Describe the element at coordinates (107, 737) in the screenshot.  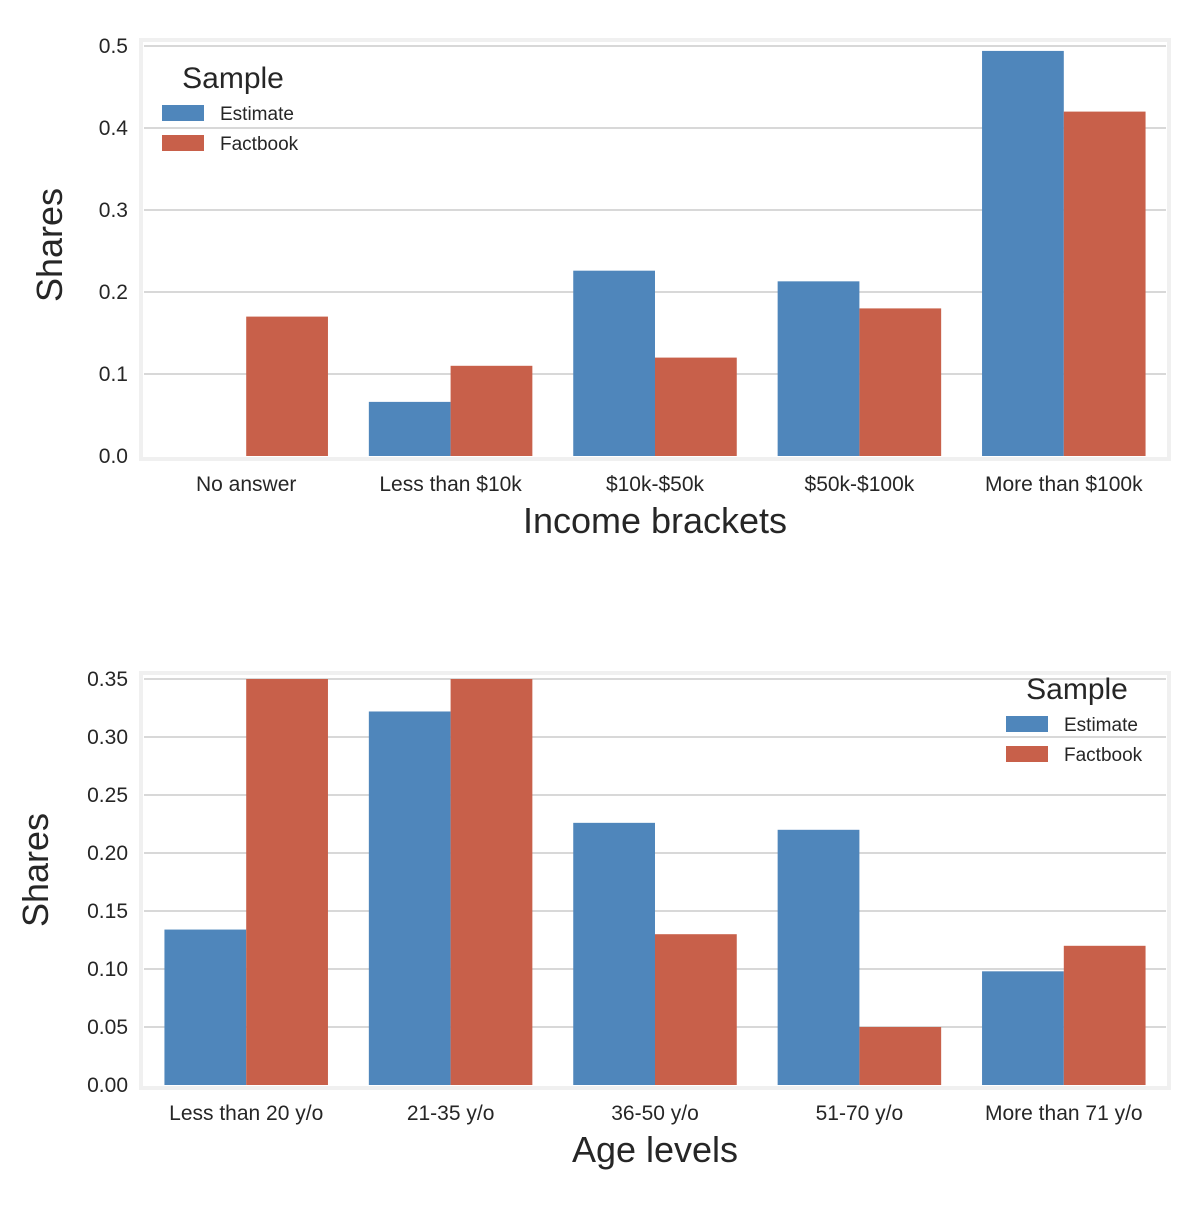
I see `y-tick-label: 0.30` at that location.